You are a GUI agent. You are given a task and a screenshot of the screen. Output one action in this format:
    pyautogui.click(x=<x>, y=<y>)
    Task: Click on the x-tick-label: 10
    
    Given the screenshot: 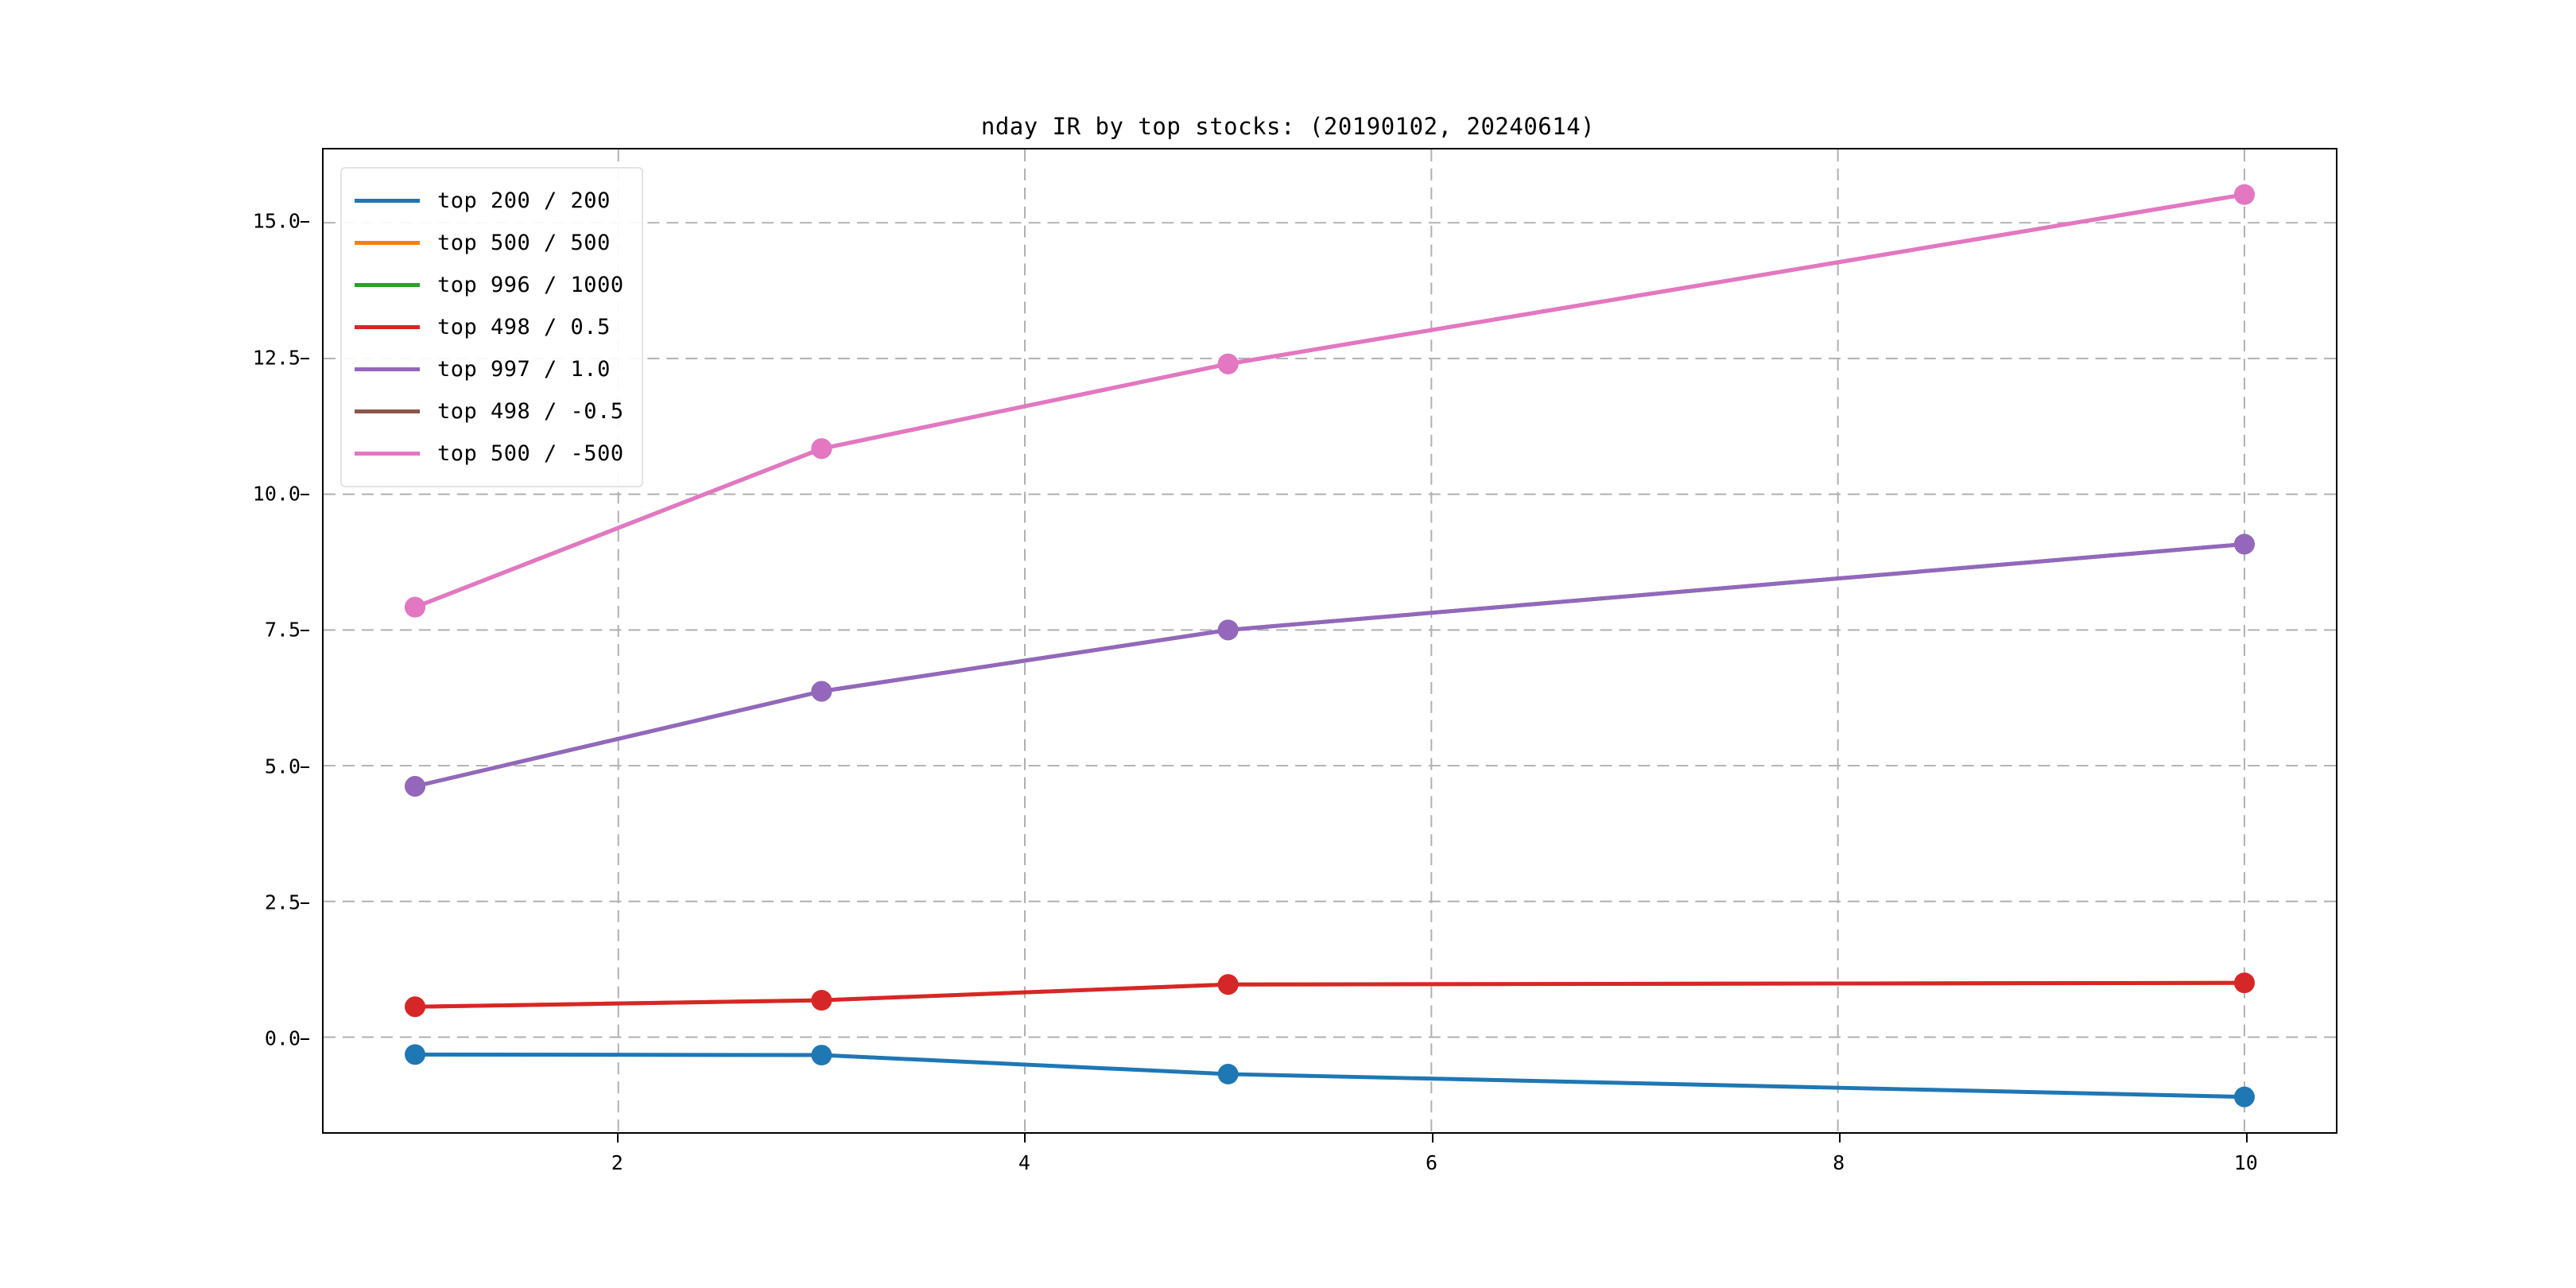 What is the action you would take?
    pyautogui.click(x=2246, y=1163)
    